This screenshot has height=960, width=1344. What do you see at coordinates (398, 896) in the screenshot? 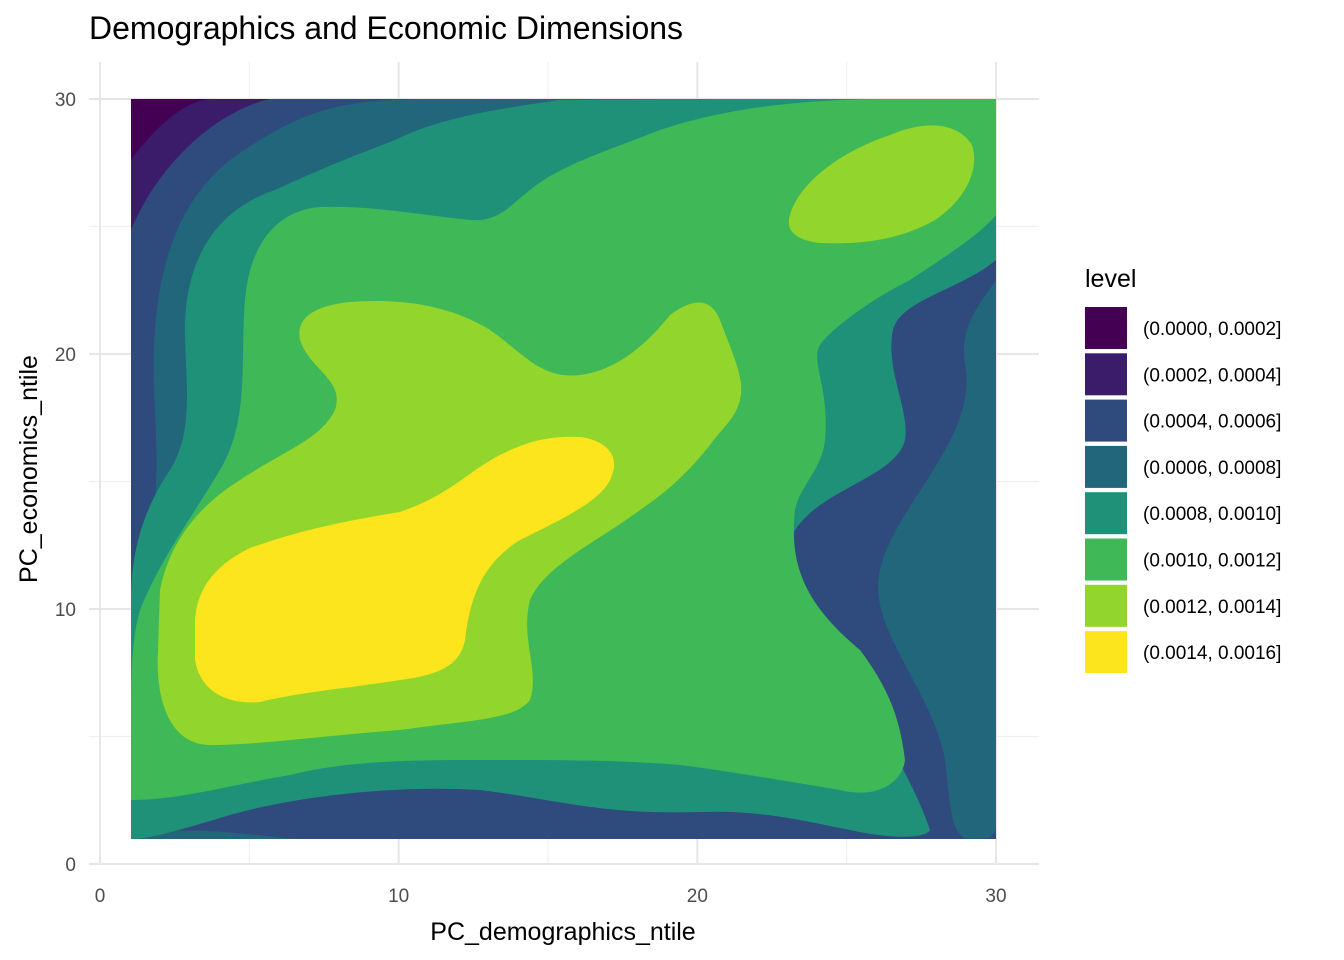
I see `x-tick-label: 10` at bounding box center [398, 896].